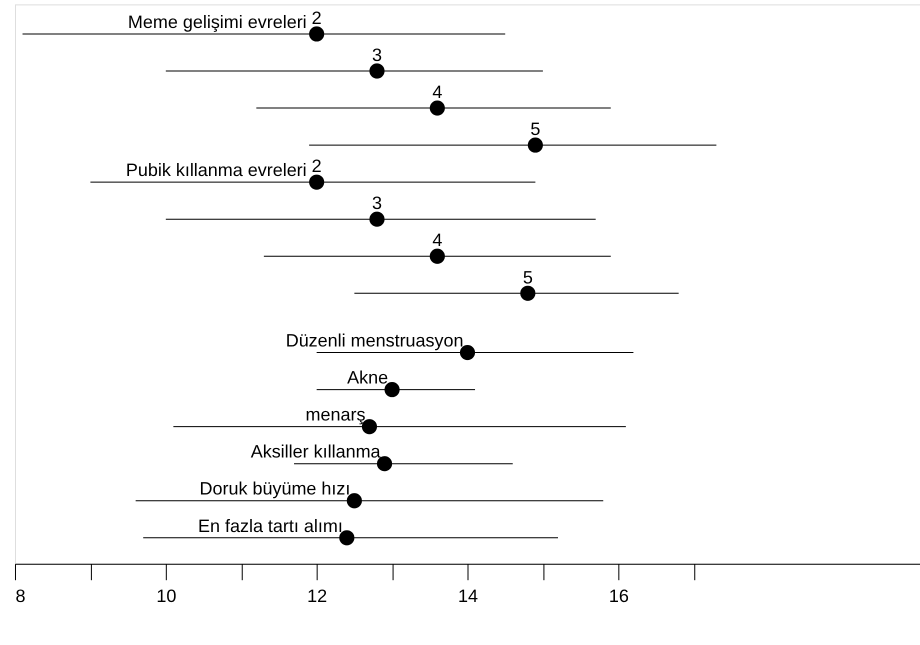 The width and height of the screenshot is (920, 645). What do you see at coordinates (618, 596) in the screenshot?
I see `x-tick-label: 16` at bounding box center [618, 596].